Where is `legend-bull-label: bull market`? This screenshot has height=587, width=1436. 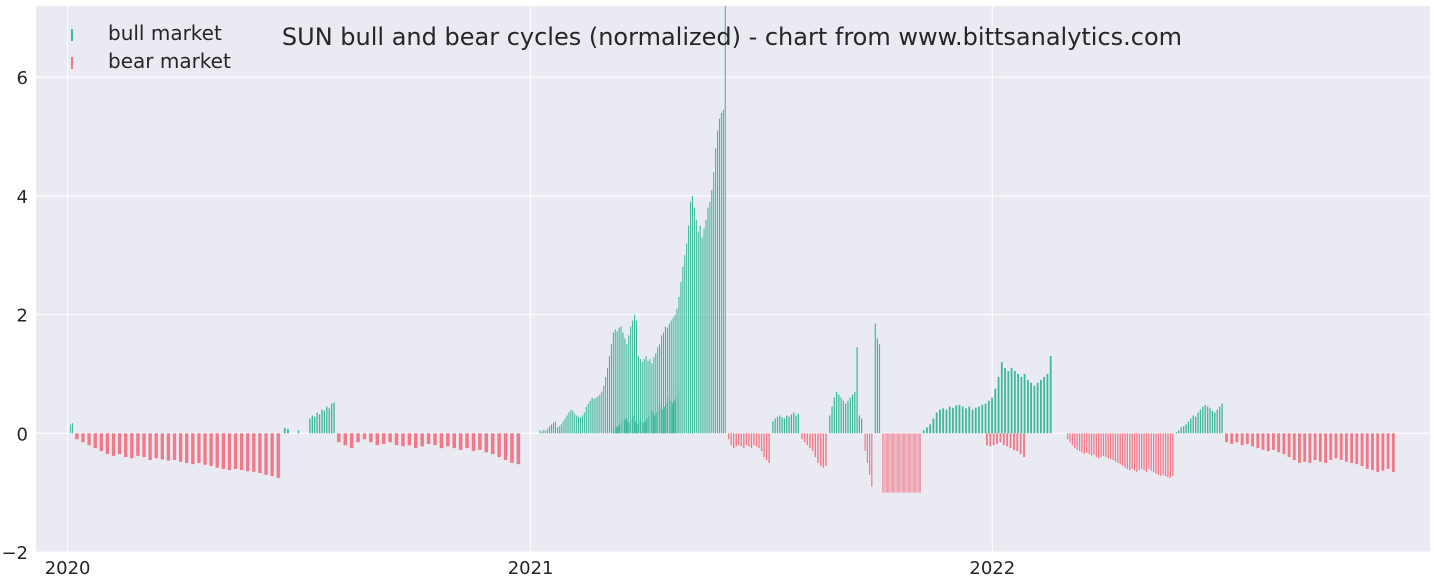
legend-bull-label: bull market is located at coordinates (165, 33).